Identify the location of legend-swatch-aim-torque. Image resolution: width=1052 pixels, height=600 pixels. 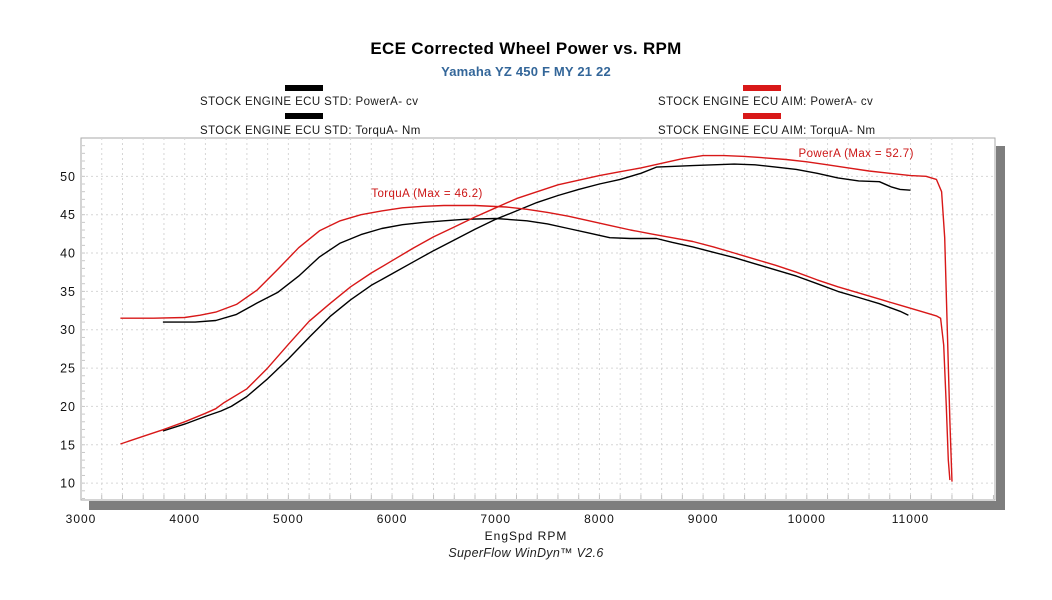
(762, 116).